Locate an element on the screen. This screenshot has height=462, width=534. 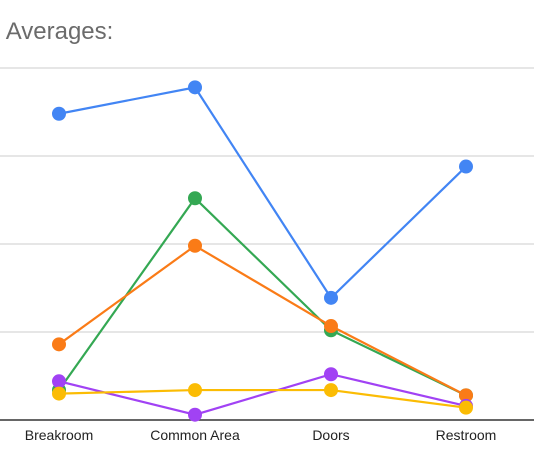
chart-title: n Averages: is located at coordinates (57, 31).